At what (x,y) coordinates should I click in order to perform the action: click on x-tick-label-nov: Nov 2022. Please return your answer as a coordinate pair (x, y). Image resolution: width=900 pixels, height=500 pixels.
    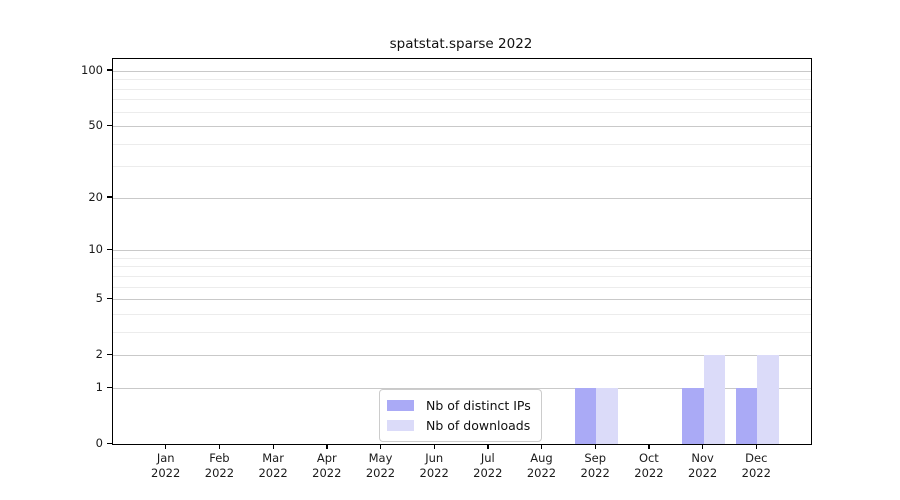
    Looking at the image, I should click on (703, 466).